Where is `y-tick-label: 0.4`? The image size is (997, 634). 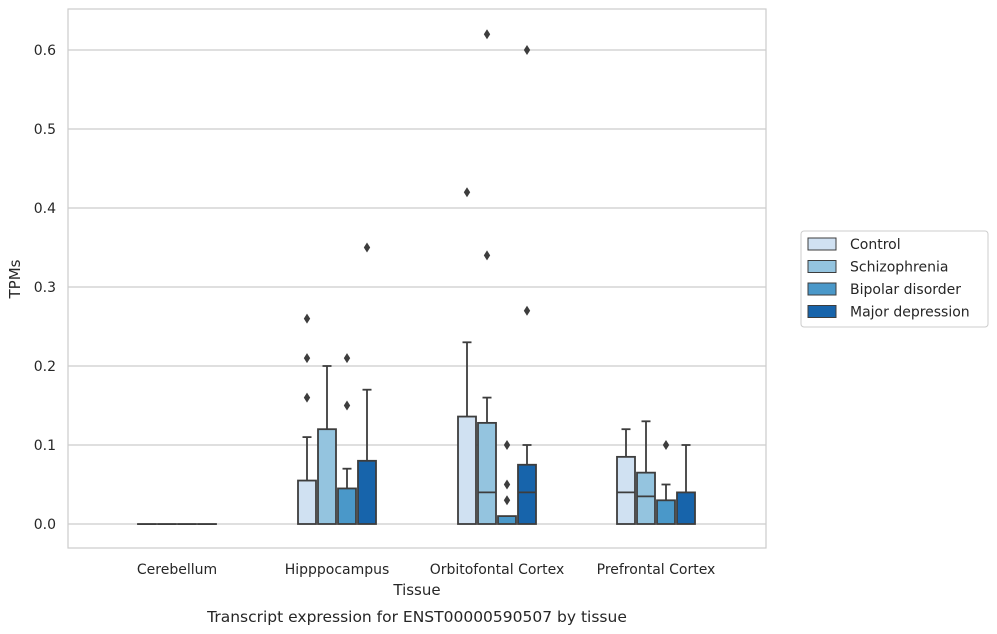 y-tick-label: 0.4 is located at coordinates (45, 209).